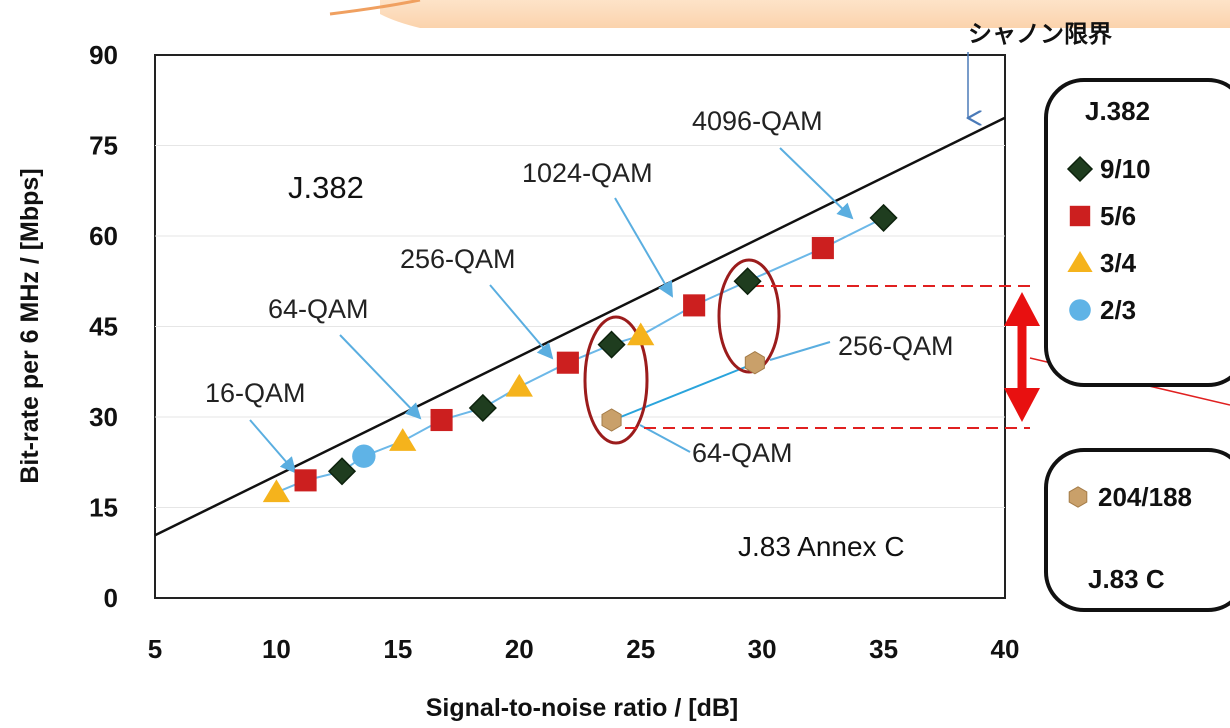  Describe the element at coordinates (1145, 497) in the screenshot. I see `legend-item-label: 204/188` at that location.